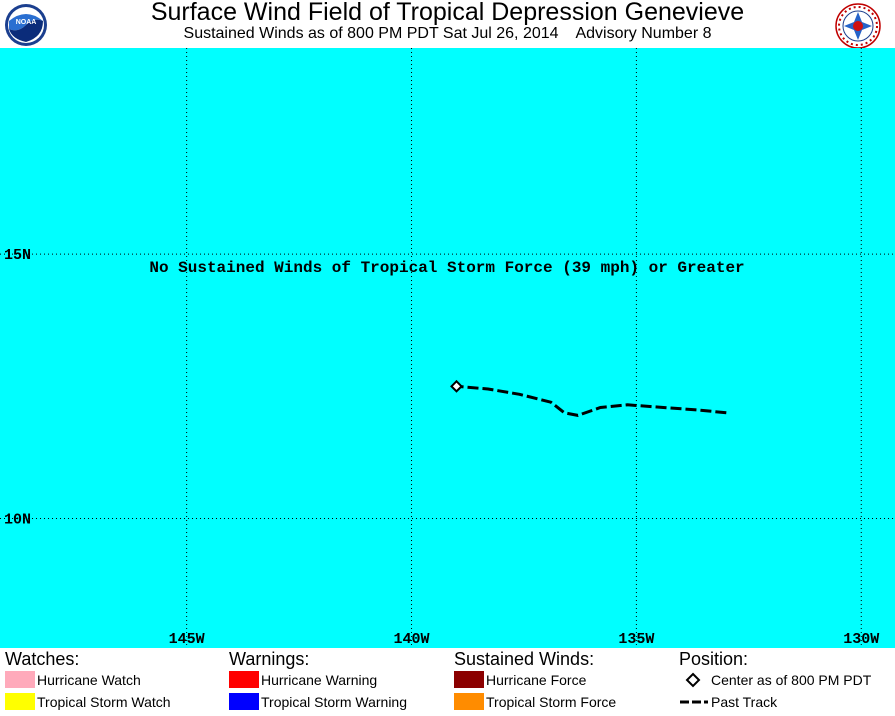  I want to click on storm-center-marker, so click(456, 386).